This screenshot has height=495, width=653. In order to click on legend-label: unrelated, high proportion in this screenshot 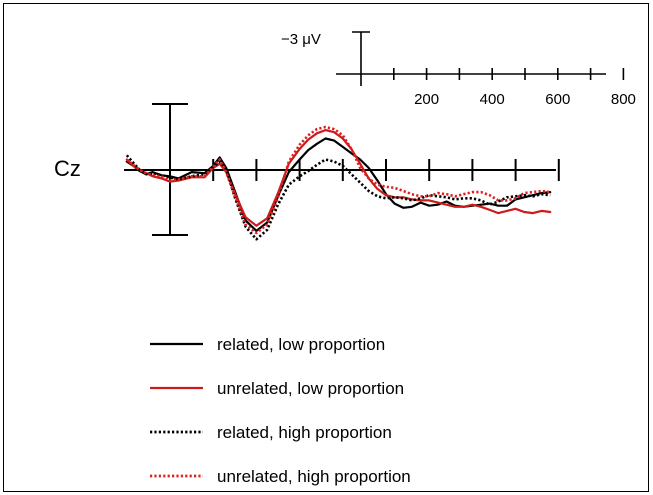, I will do `click(314, 476)`.